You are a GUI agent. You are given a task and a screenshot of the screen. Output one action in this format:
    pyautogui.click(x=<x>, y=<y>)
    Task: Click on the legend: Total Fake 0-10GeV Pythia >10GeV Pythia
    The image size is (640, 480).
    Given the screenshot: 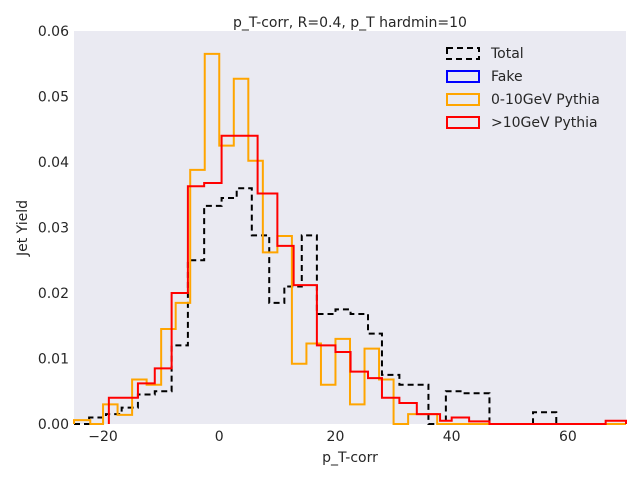 What is the action you would take?
    pyautogui.click(x=523, y=88)
    